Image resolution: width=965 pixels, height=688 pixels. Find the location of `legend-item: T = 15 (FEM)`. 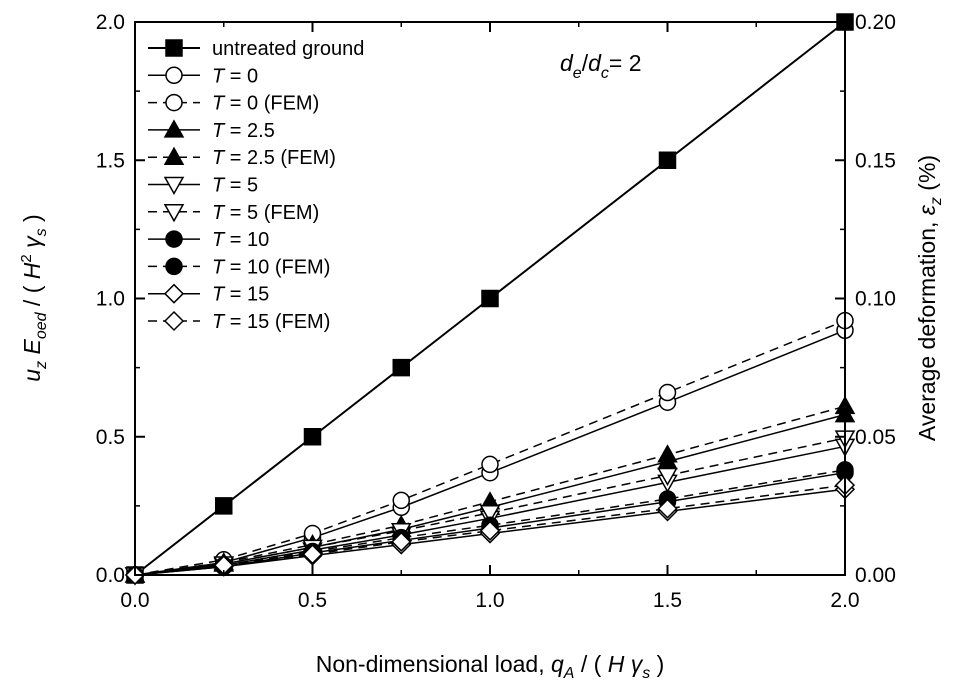

legend-item: T = 15 (FEM) is located at coordinates (239, 321).